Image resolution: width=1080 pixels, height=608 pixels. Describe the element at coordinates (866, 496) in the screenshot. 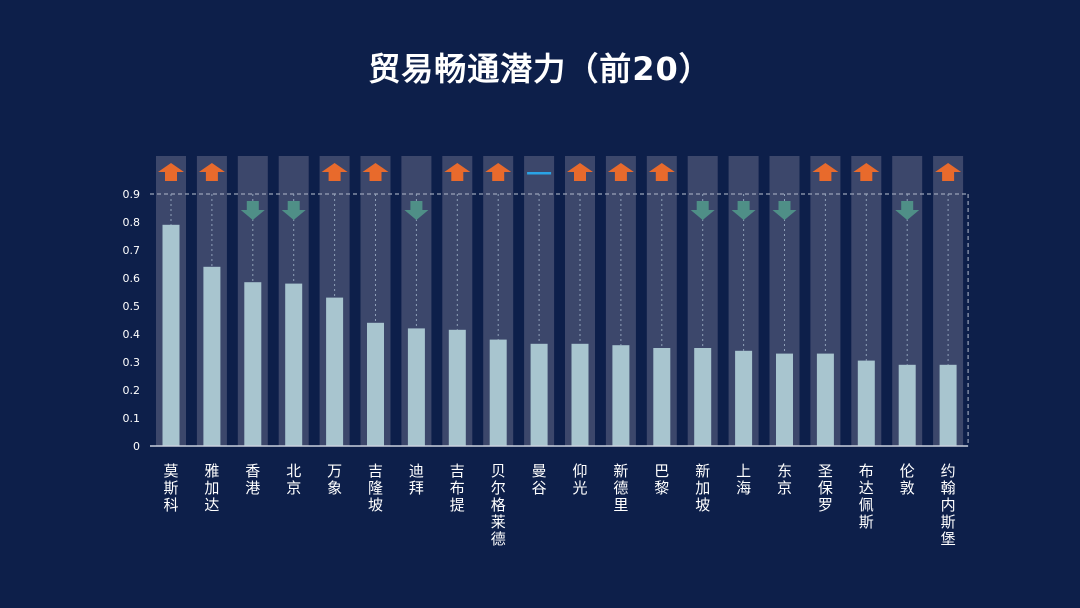

I see `category-label: 布达佩斯` at that location.